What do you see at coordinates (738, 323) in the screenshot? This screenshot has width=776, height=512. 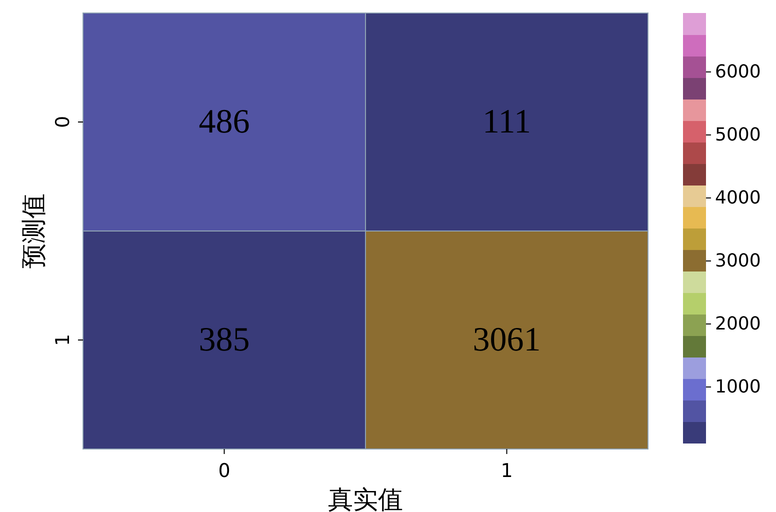 I see `color-bar-label: 2000` at bounding box center [738, 323].